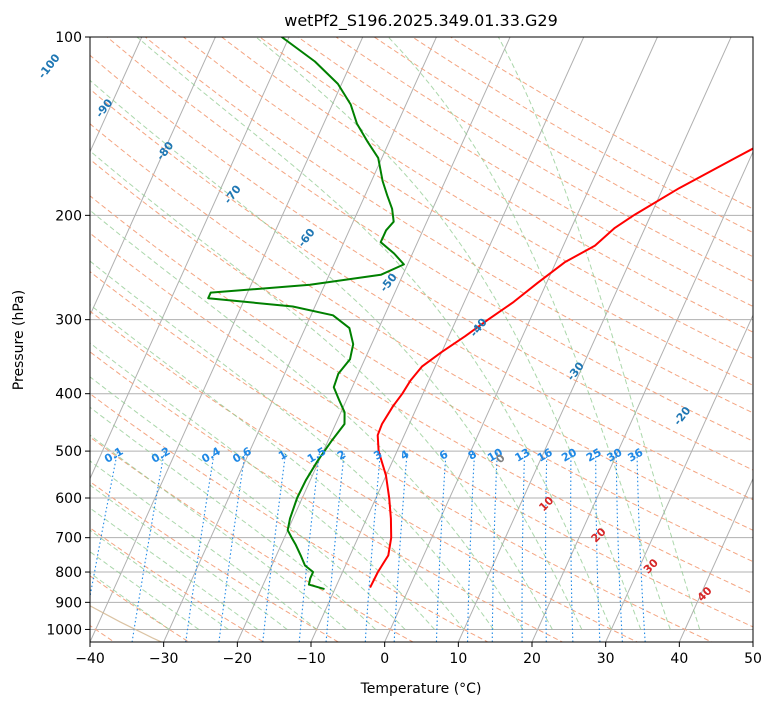 The image size is (775, 708). Describe the element at coordinates (68, 499) in the screenshot. I see `y-tick-label: 600` at that location.